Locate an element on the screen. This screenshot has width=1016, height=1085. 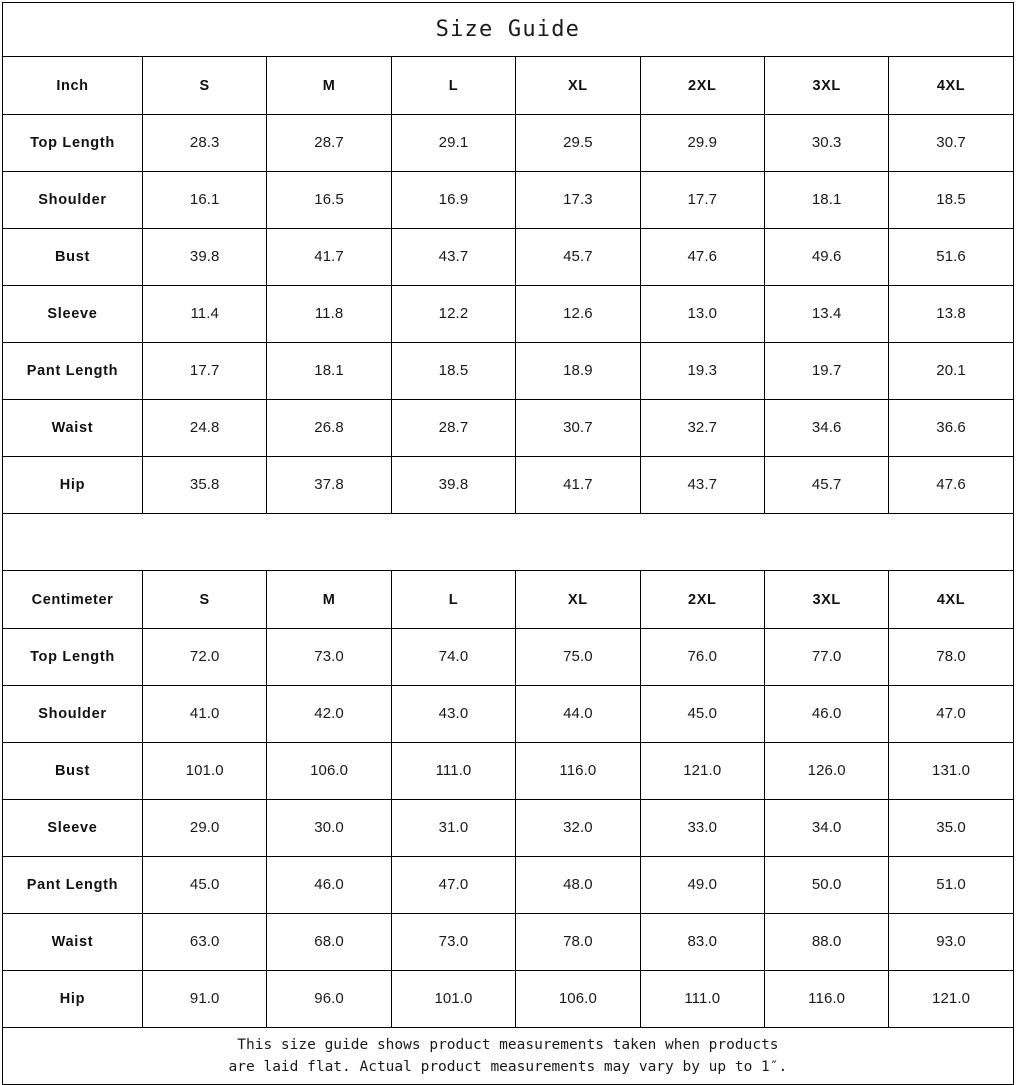
measurement-value: 18.5 is located at coordinates (951, 199).